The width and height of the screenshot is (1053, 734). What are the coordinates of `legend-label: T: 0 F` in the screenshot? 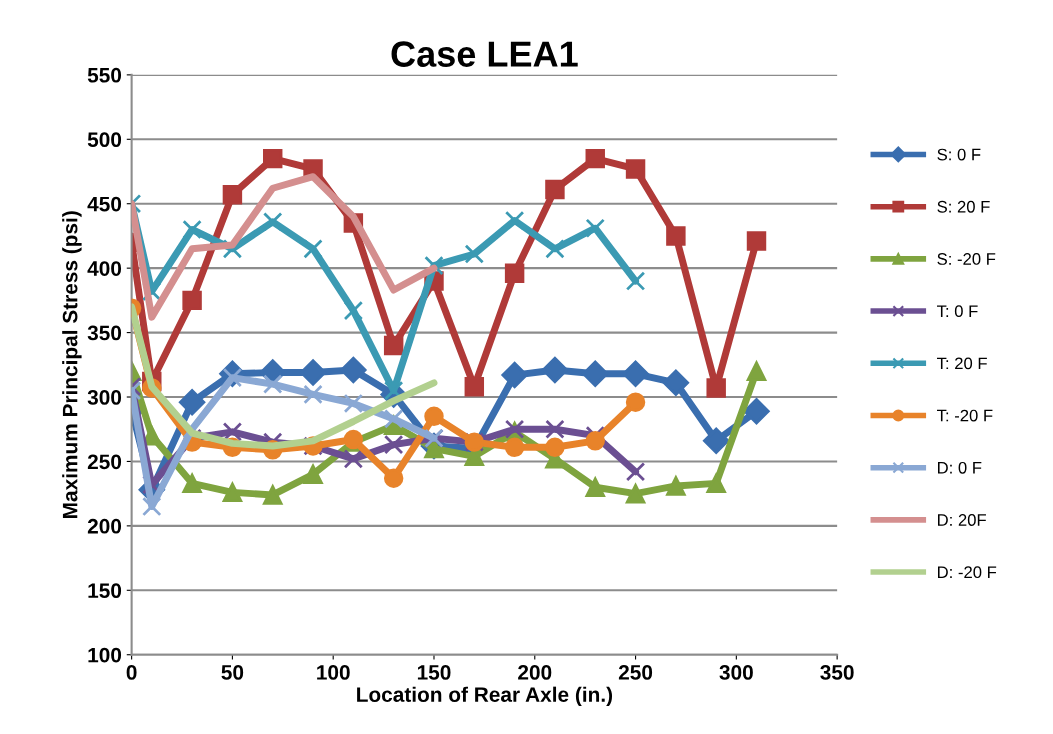 It's located at (957, 311).